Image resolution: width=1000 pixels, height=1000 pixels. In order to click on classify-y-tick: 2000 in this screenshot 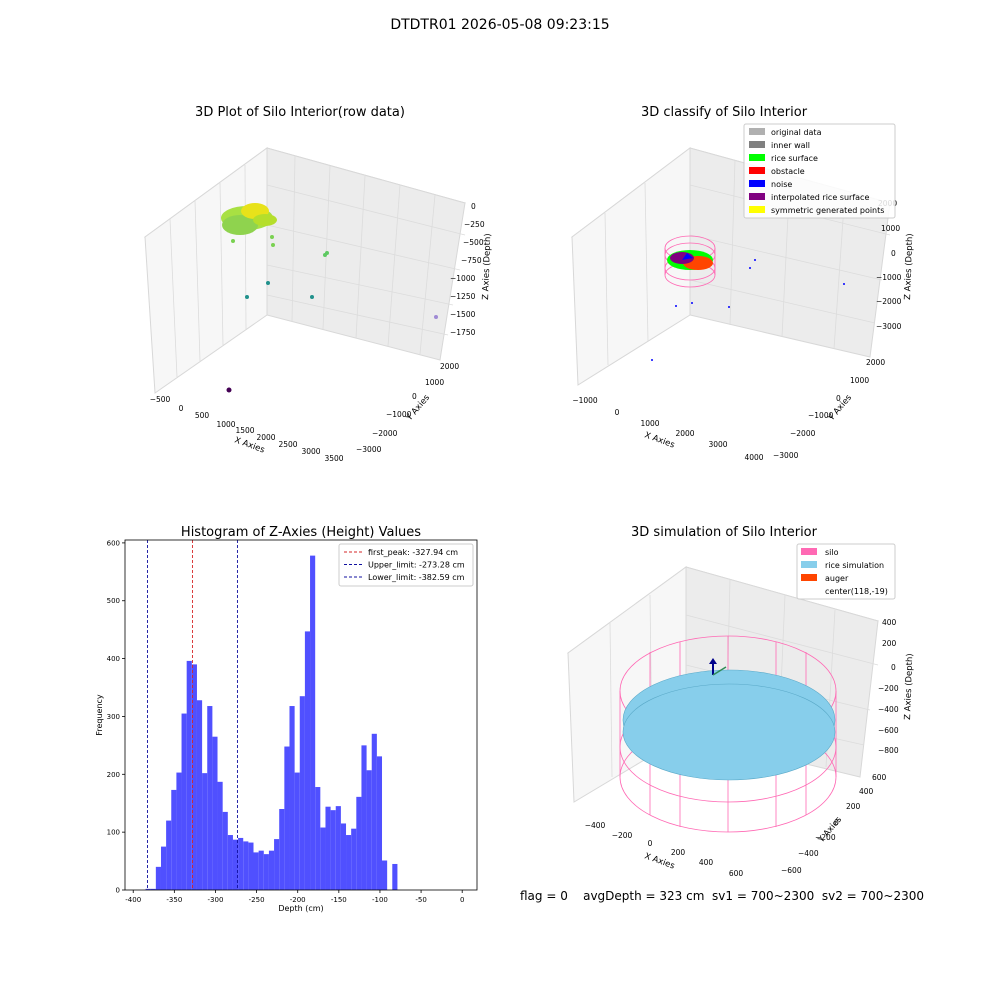, I will do `click(875, 362)`.